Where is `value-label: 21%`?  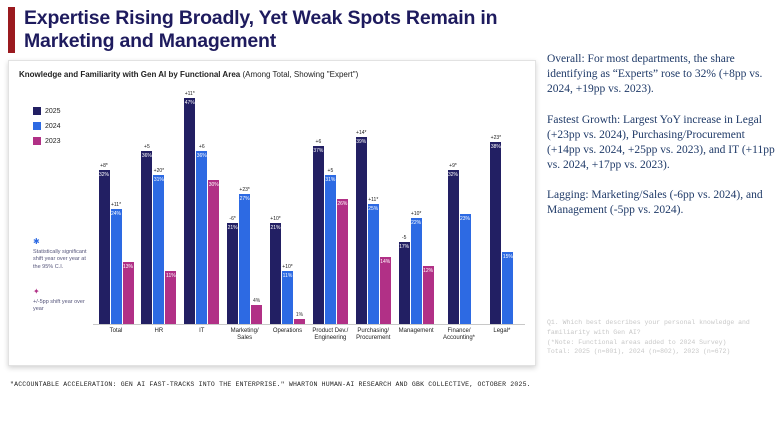
value-label: 21% is located at coordinates (232, 228).